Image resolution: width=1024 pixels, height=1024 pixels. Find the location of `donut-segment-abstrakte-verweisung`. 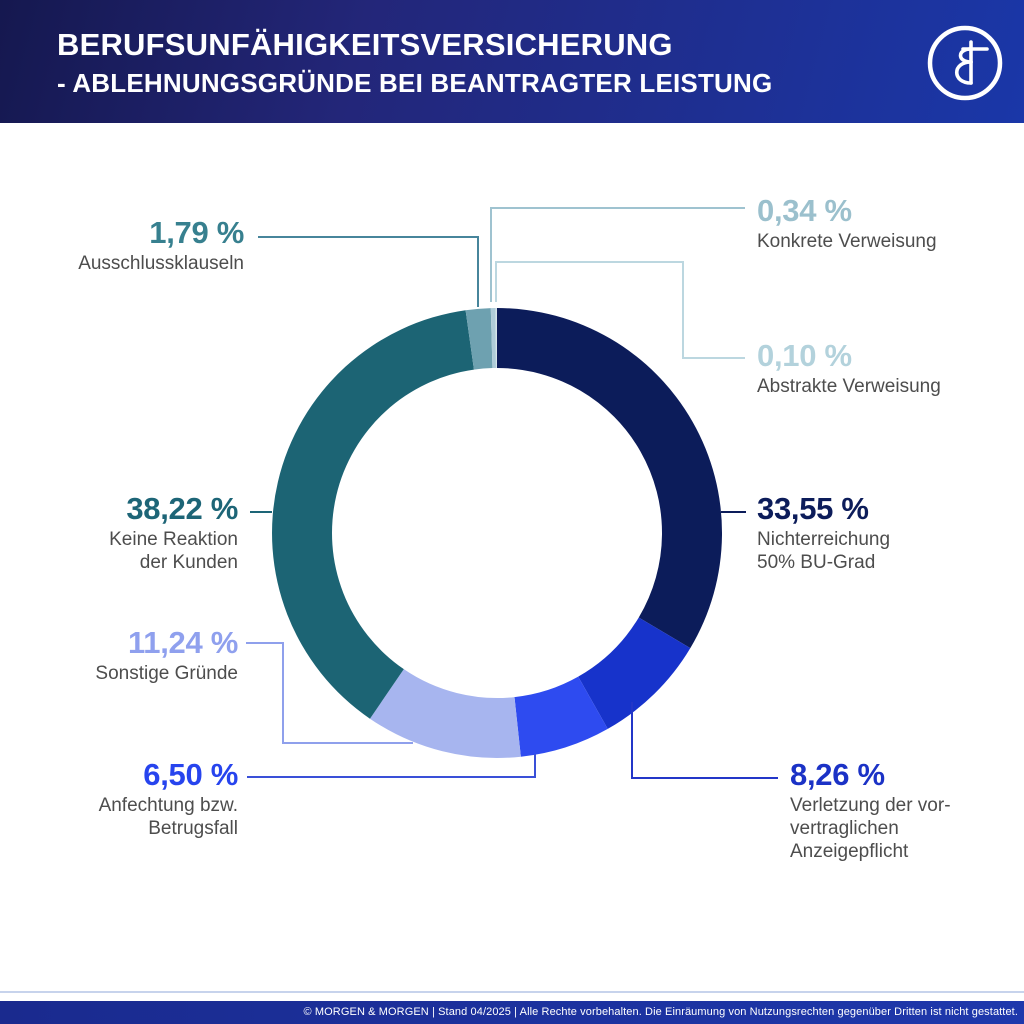

donut-segment-abstrakte-verweisung is located at coordinates (496, 337).